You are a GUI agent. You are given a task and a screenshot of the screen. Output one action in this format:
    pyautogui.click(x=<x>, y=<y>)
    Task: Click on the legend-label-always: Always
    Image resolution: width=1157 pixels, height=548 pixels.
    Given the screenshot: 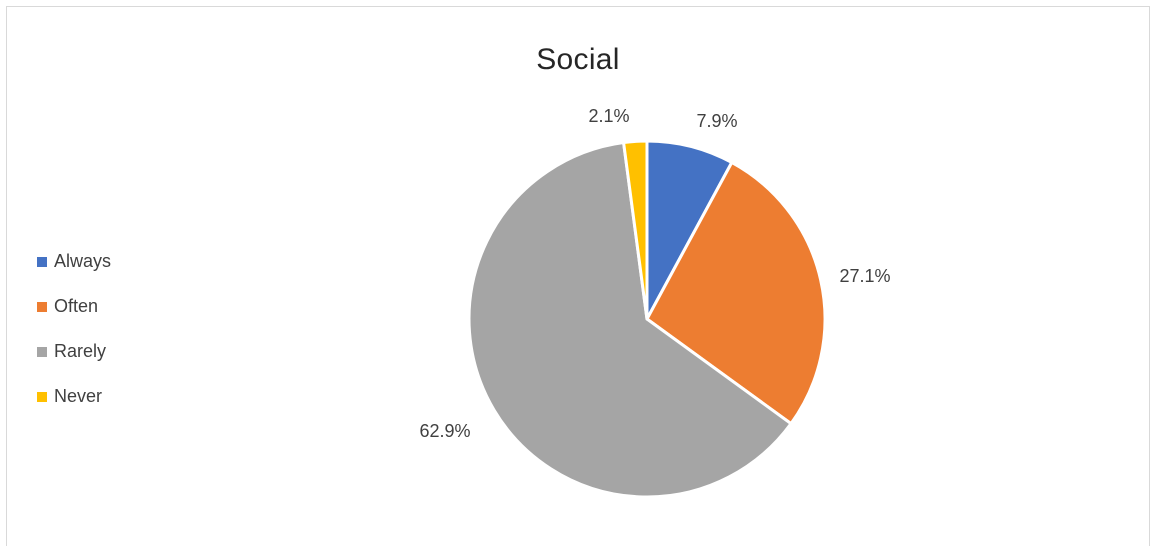 What is the action you would take?
    pyautogui.click(x=83, y=261)
    